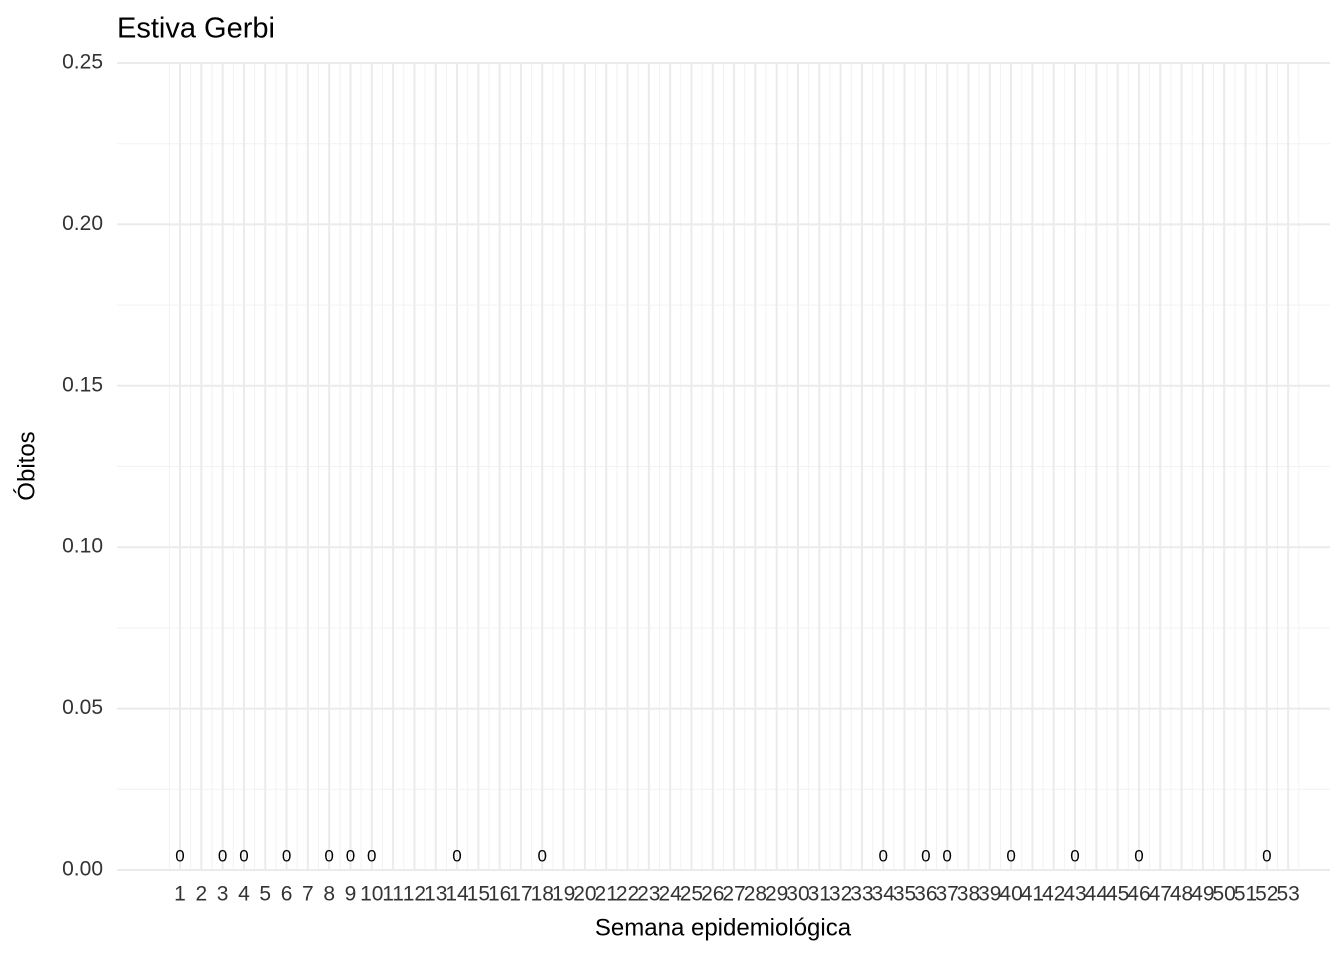 The height and width of the screenshot is (960, 1344). Describe the element at coordinates (435, 894) in the screenshot. I see `x-tick-label: 13` at that location.